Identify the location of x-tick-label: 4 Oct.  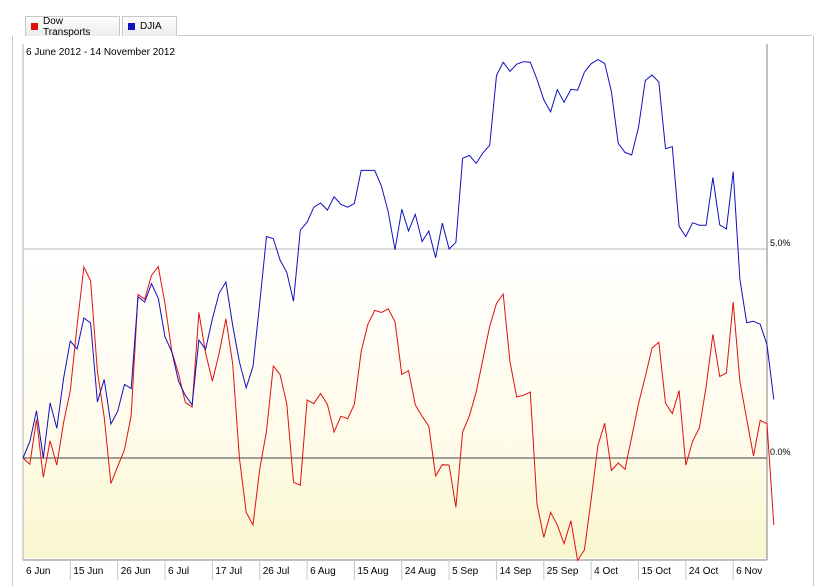
(606, 571).